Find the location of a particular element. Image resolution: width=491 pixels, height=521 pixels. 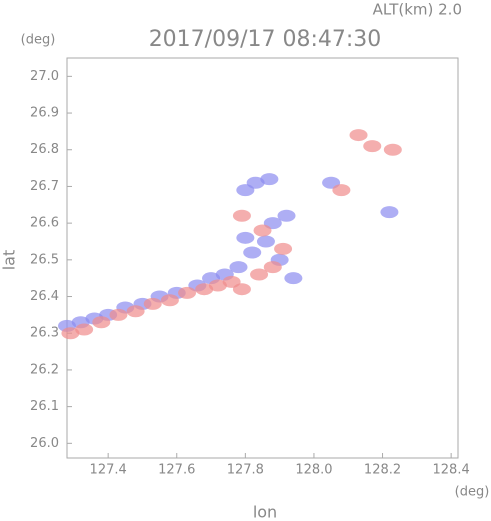

y-tick-label: 26.5 is located at coordinates (44, 259).